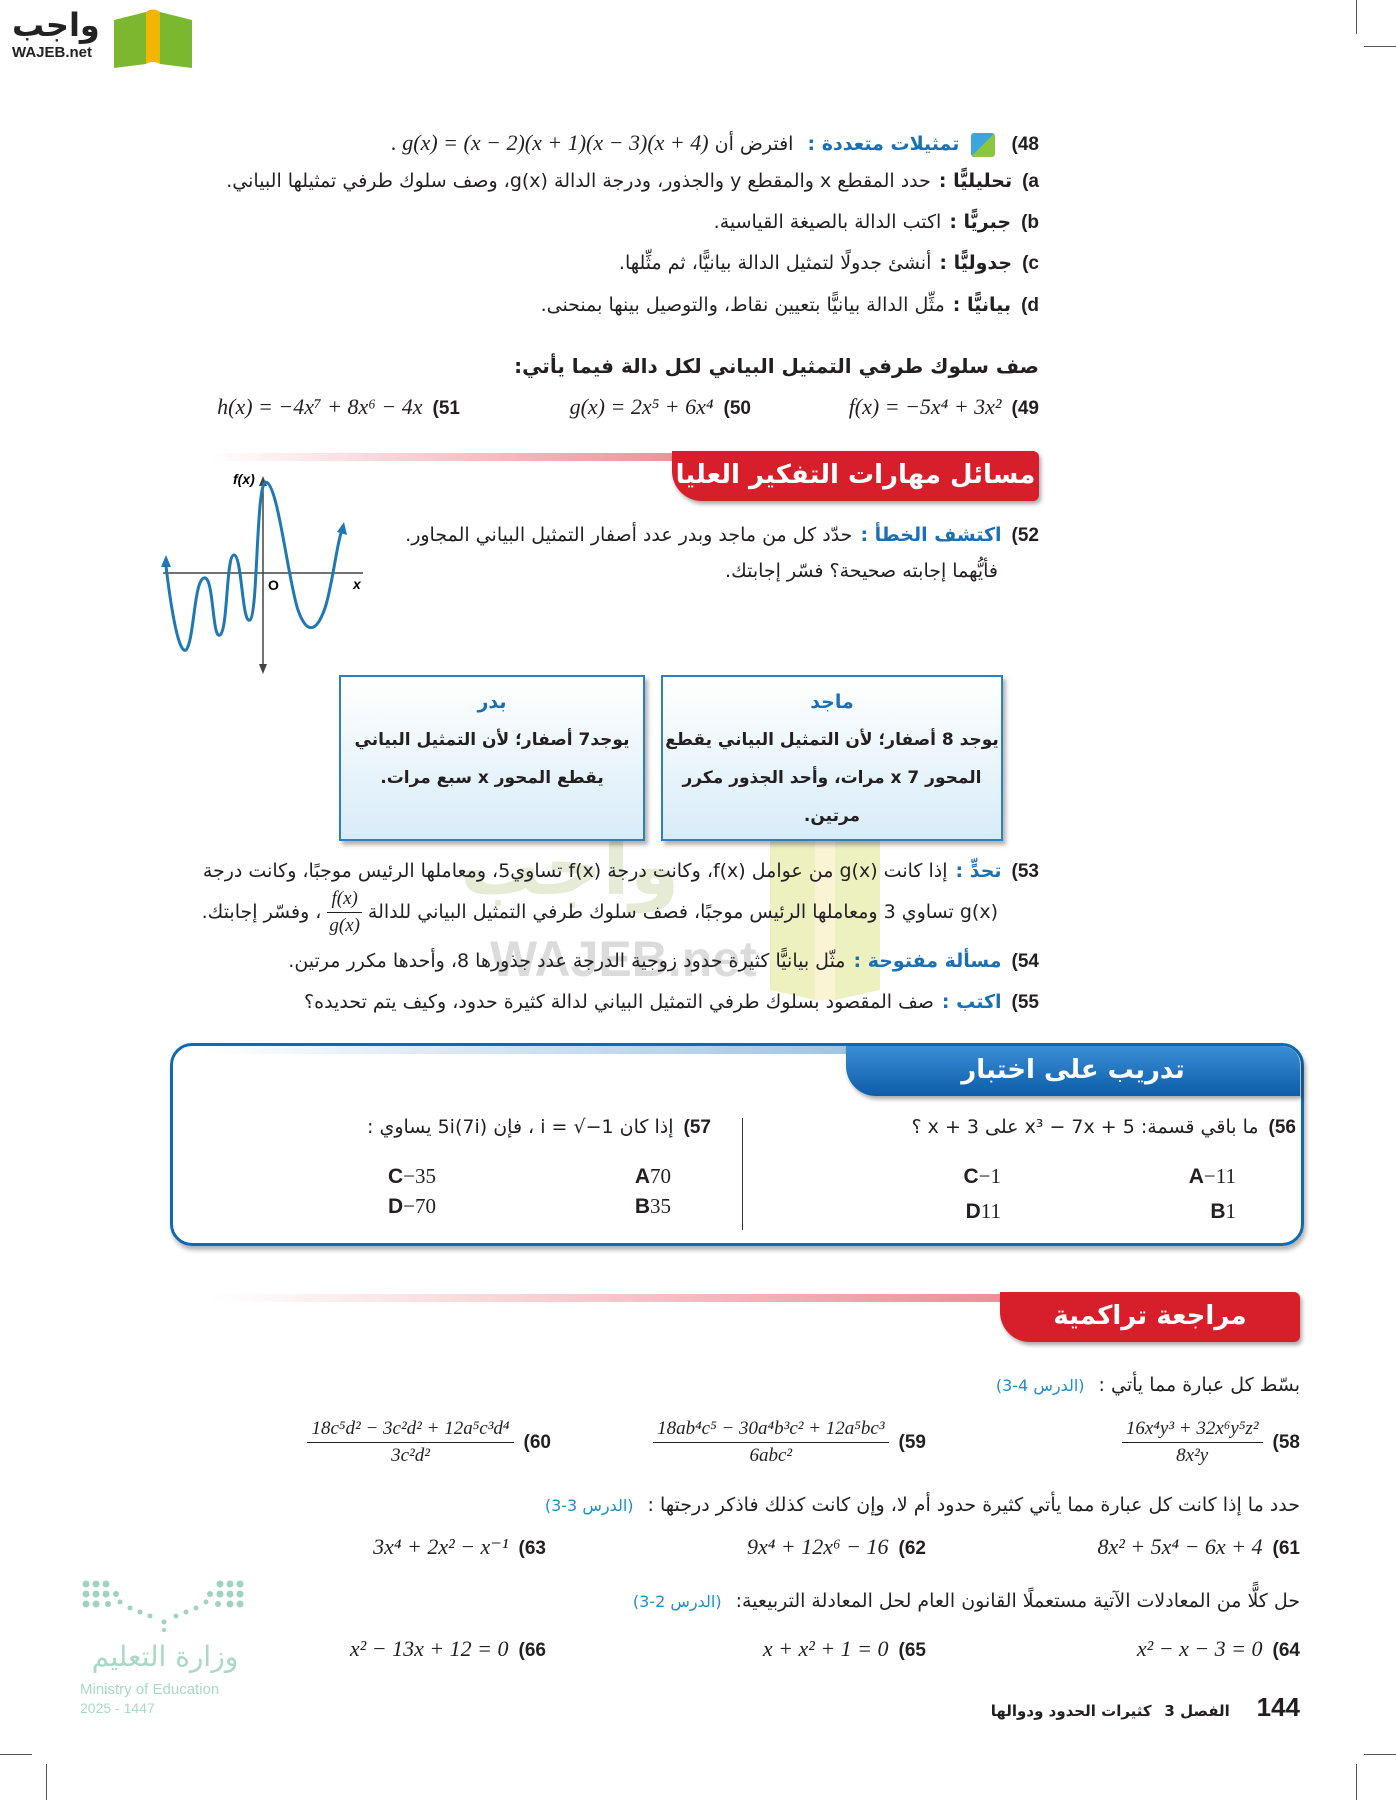  Describe the element at coordinates (401, 1176) in the screenshot. I see `option-c: C−35` at that location.